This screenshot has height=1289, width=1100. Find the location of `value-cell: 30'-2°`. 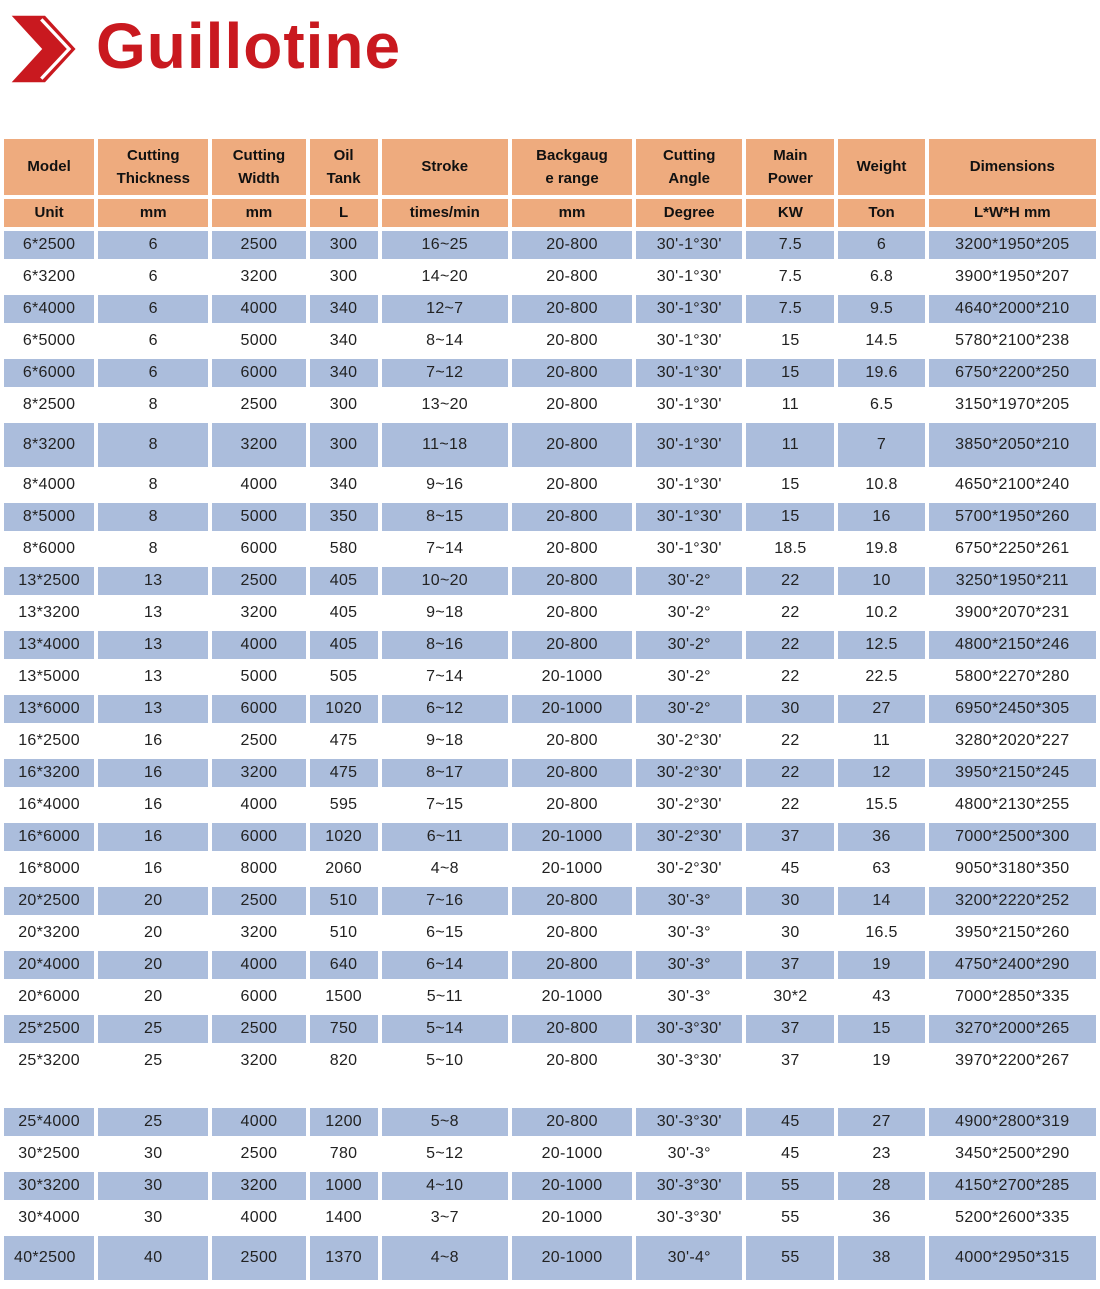

value-cell: 30'-2° is located at coordinates (689, 645).